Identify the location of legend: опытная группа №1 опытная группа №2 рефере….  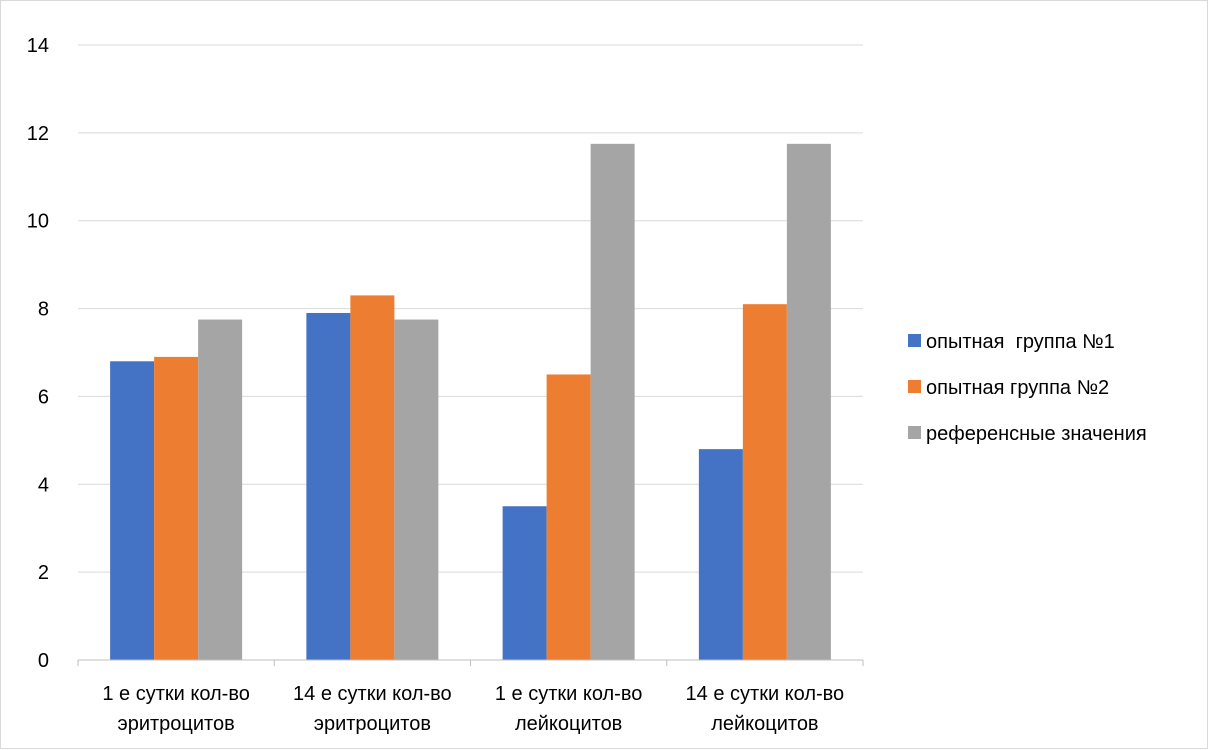
(1027, 388).